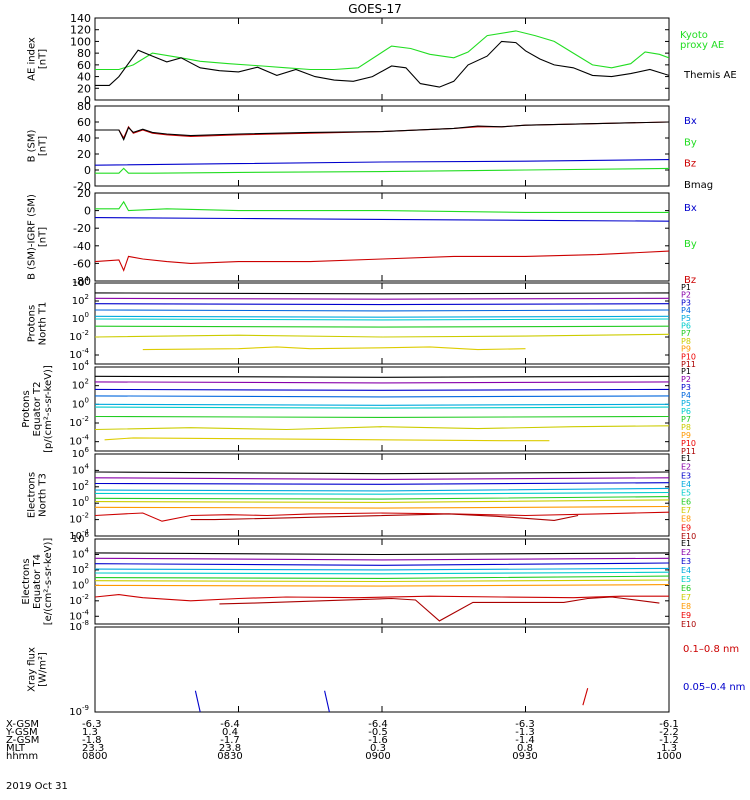 Image resolution: width=750 pixels, height=800 pixels. What do you see at coordinates (26, 581) in the screenshot?
I see `y-axis-label: Electrons` at bounding box center [26, 581].